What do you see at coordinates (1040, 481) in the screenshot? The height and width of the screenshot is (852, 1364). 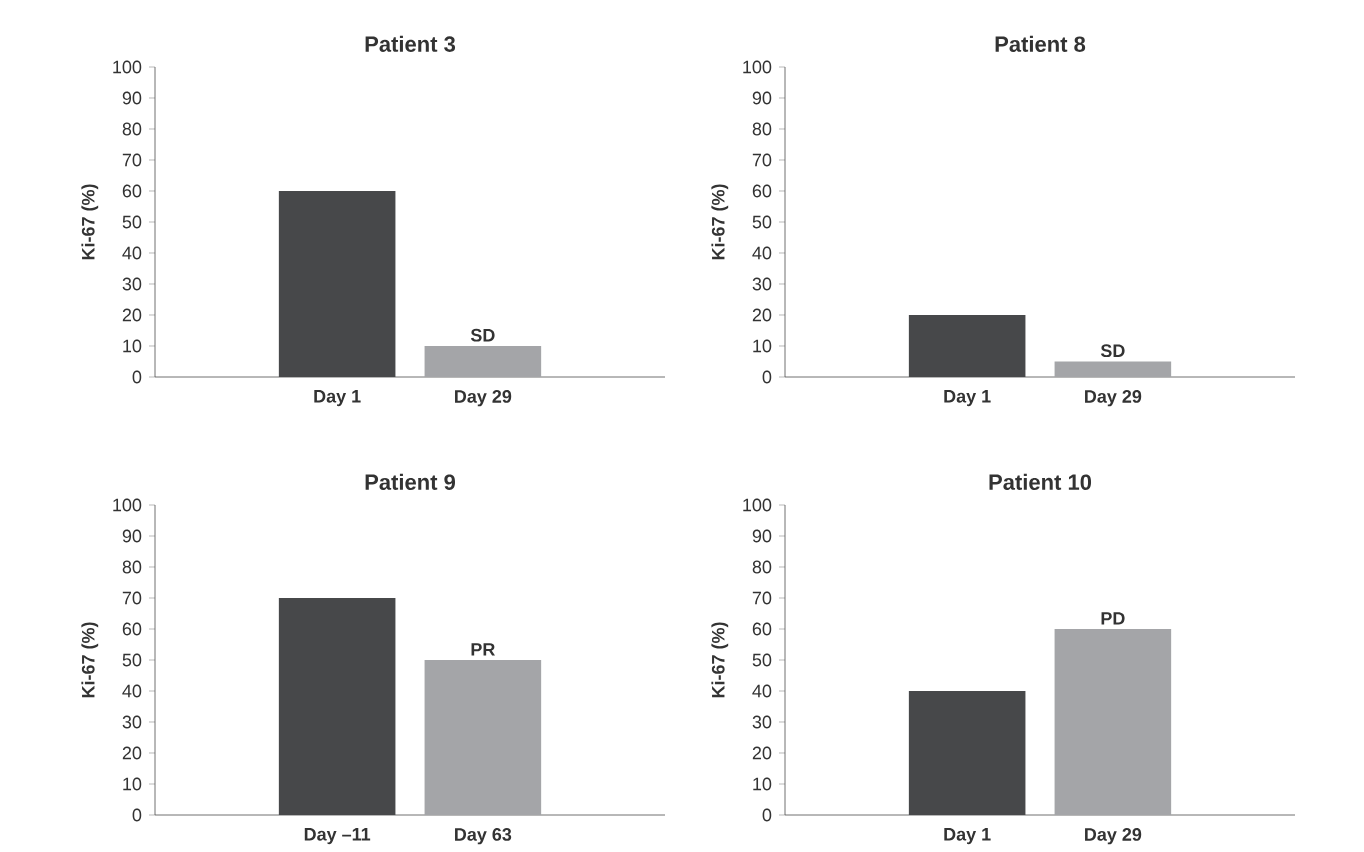 I see `chart-title: Patient 10` at bounding box center [1040, 481].